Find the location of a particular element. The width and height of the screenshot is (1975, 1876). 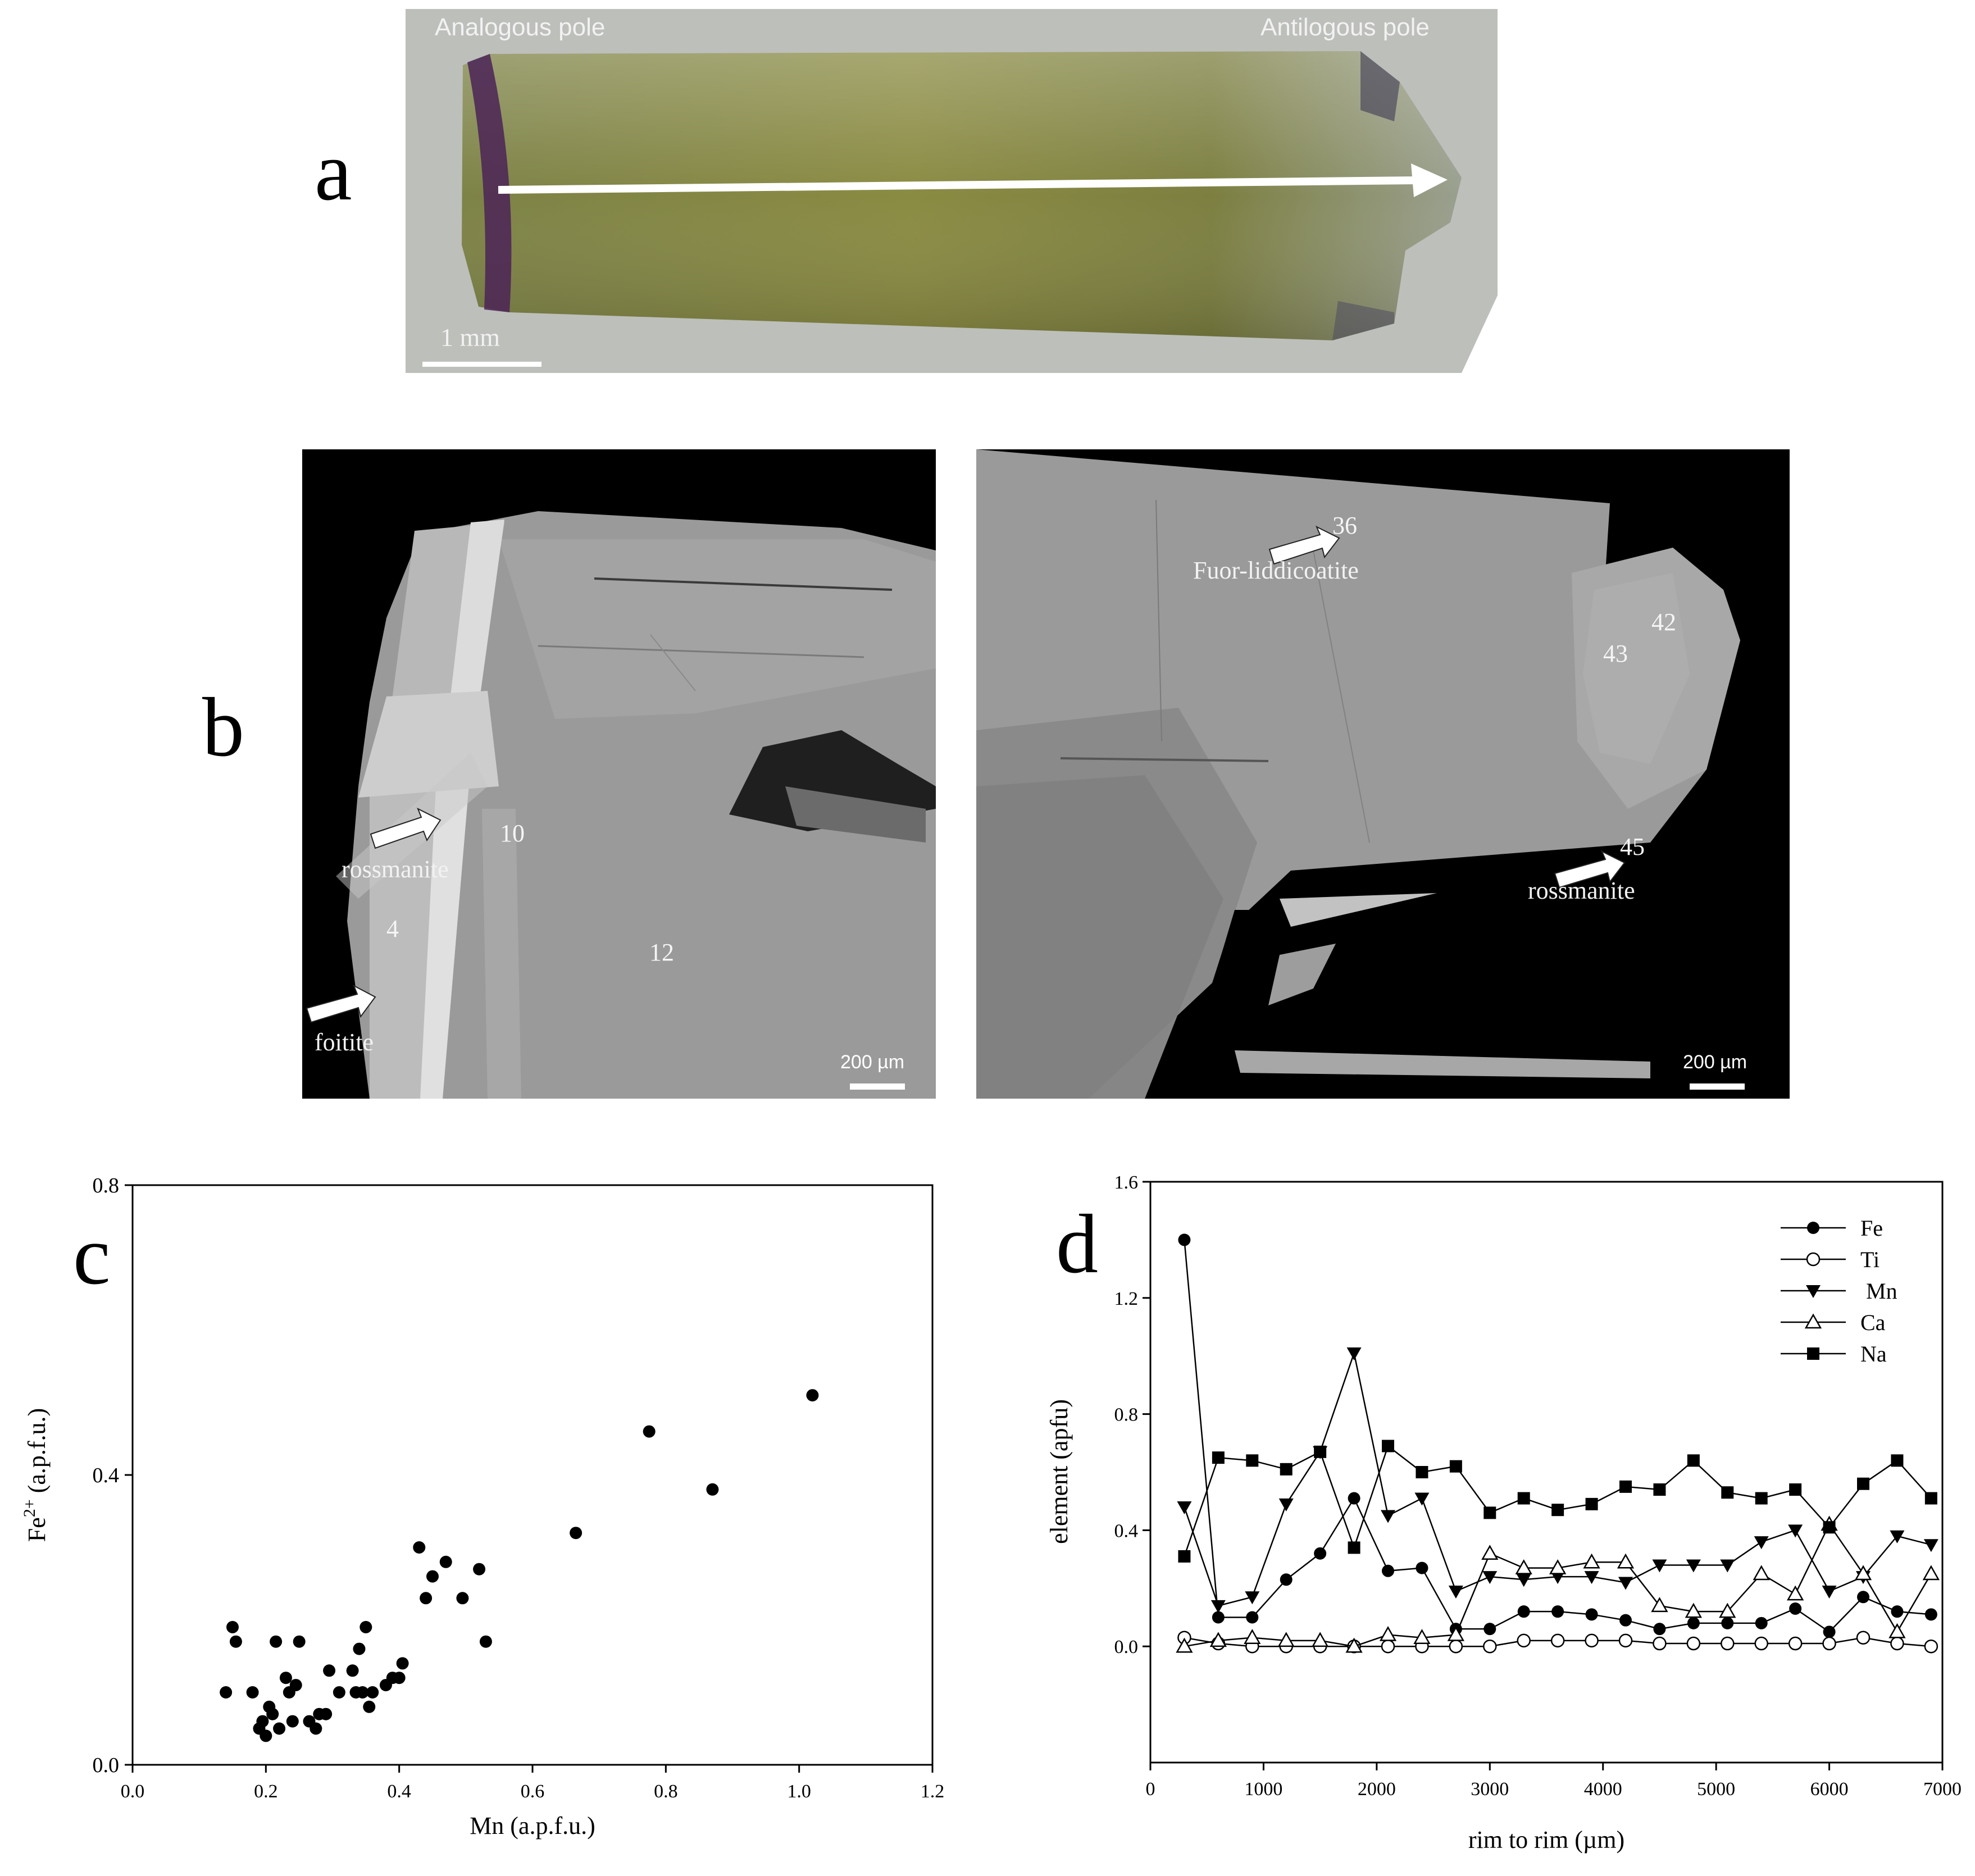

crystal-photo: Analogous pole Antilogous pole 1 mm is located at coordinates (952, 191).